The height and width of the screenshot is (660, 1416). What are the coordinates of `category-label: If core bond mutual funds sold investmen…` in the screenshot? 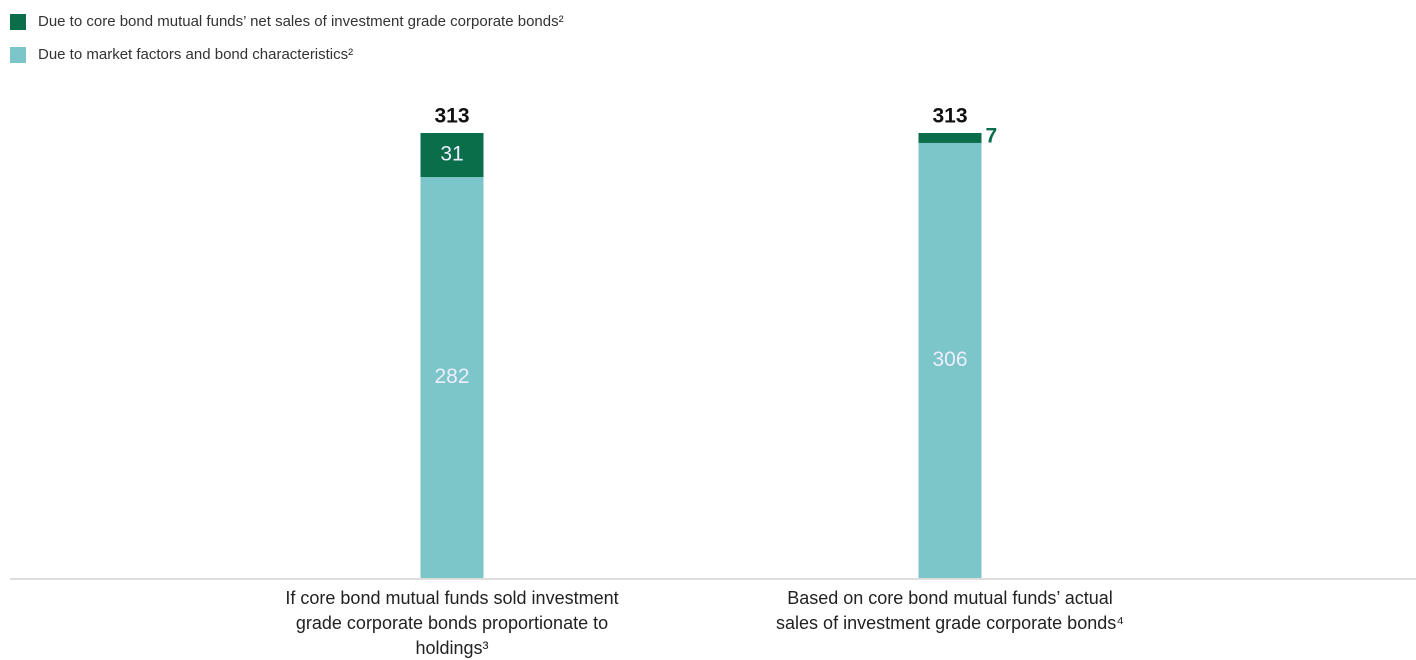 It's located at (452, 623).